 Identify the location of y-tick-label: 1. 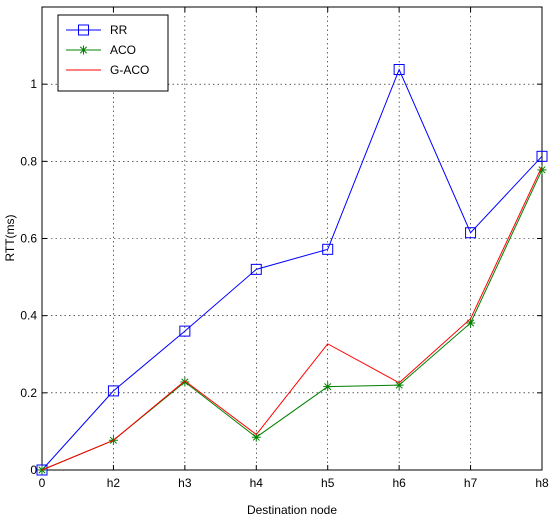
(33, 84).